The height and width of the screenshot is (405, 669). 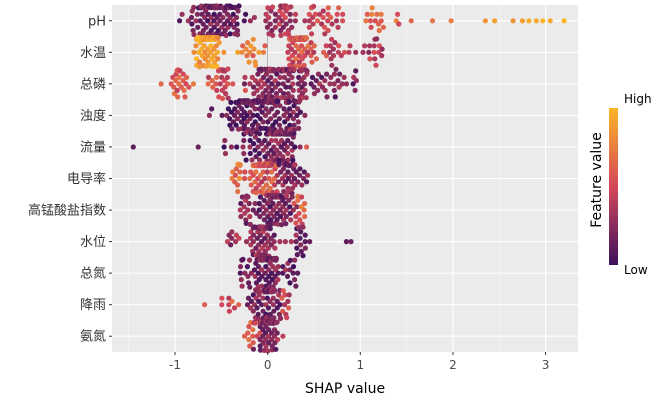 What do you see at coordinates (93, 305) in the screenshot?
I see `y-tick-label: 降雨` at bounding box center [93, 305].